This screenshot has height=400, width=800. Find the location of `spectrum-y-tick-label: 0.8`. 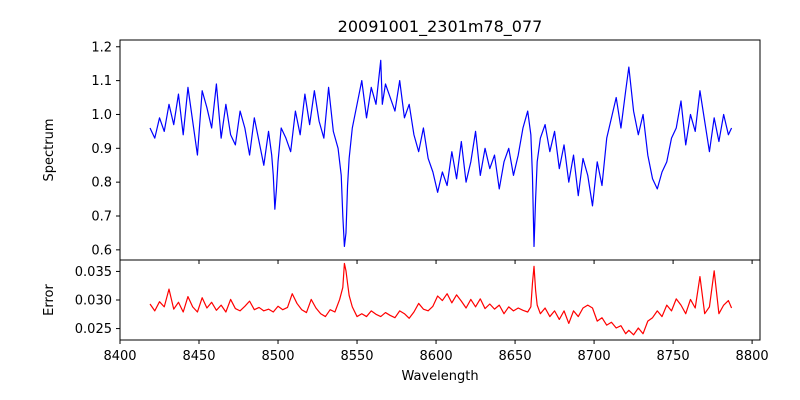

spectrum-y-tick-label: 0.8 is located at coordinates (101, 183).